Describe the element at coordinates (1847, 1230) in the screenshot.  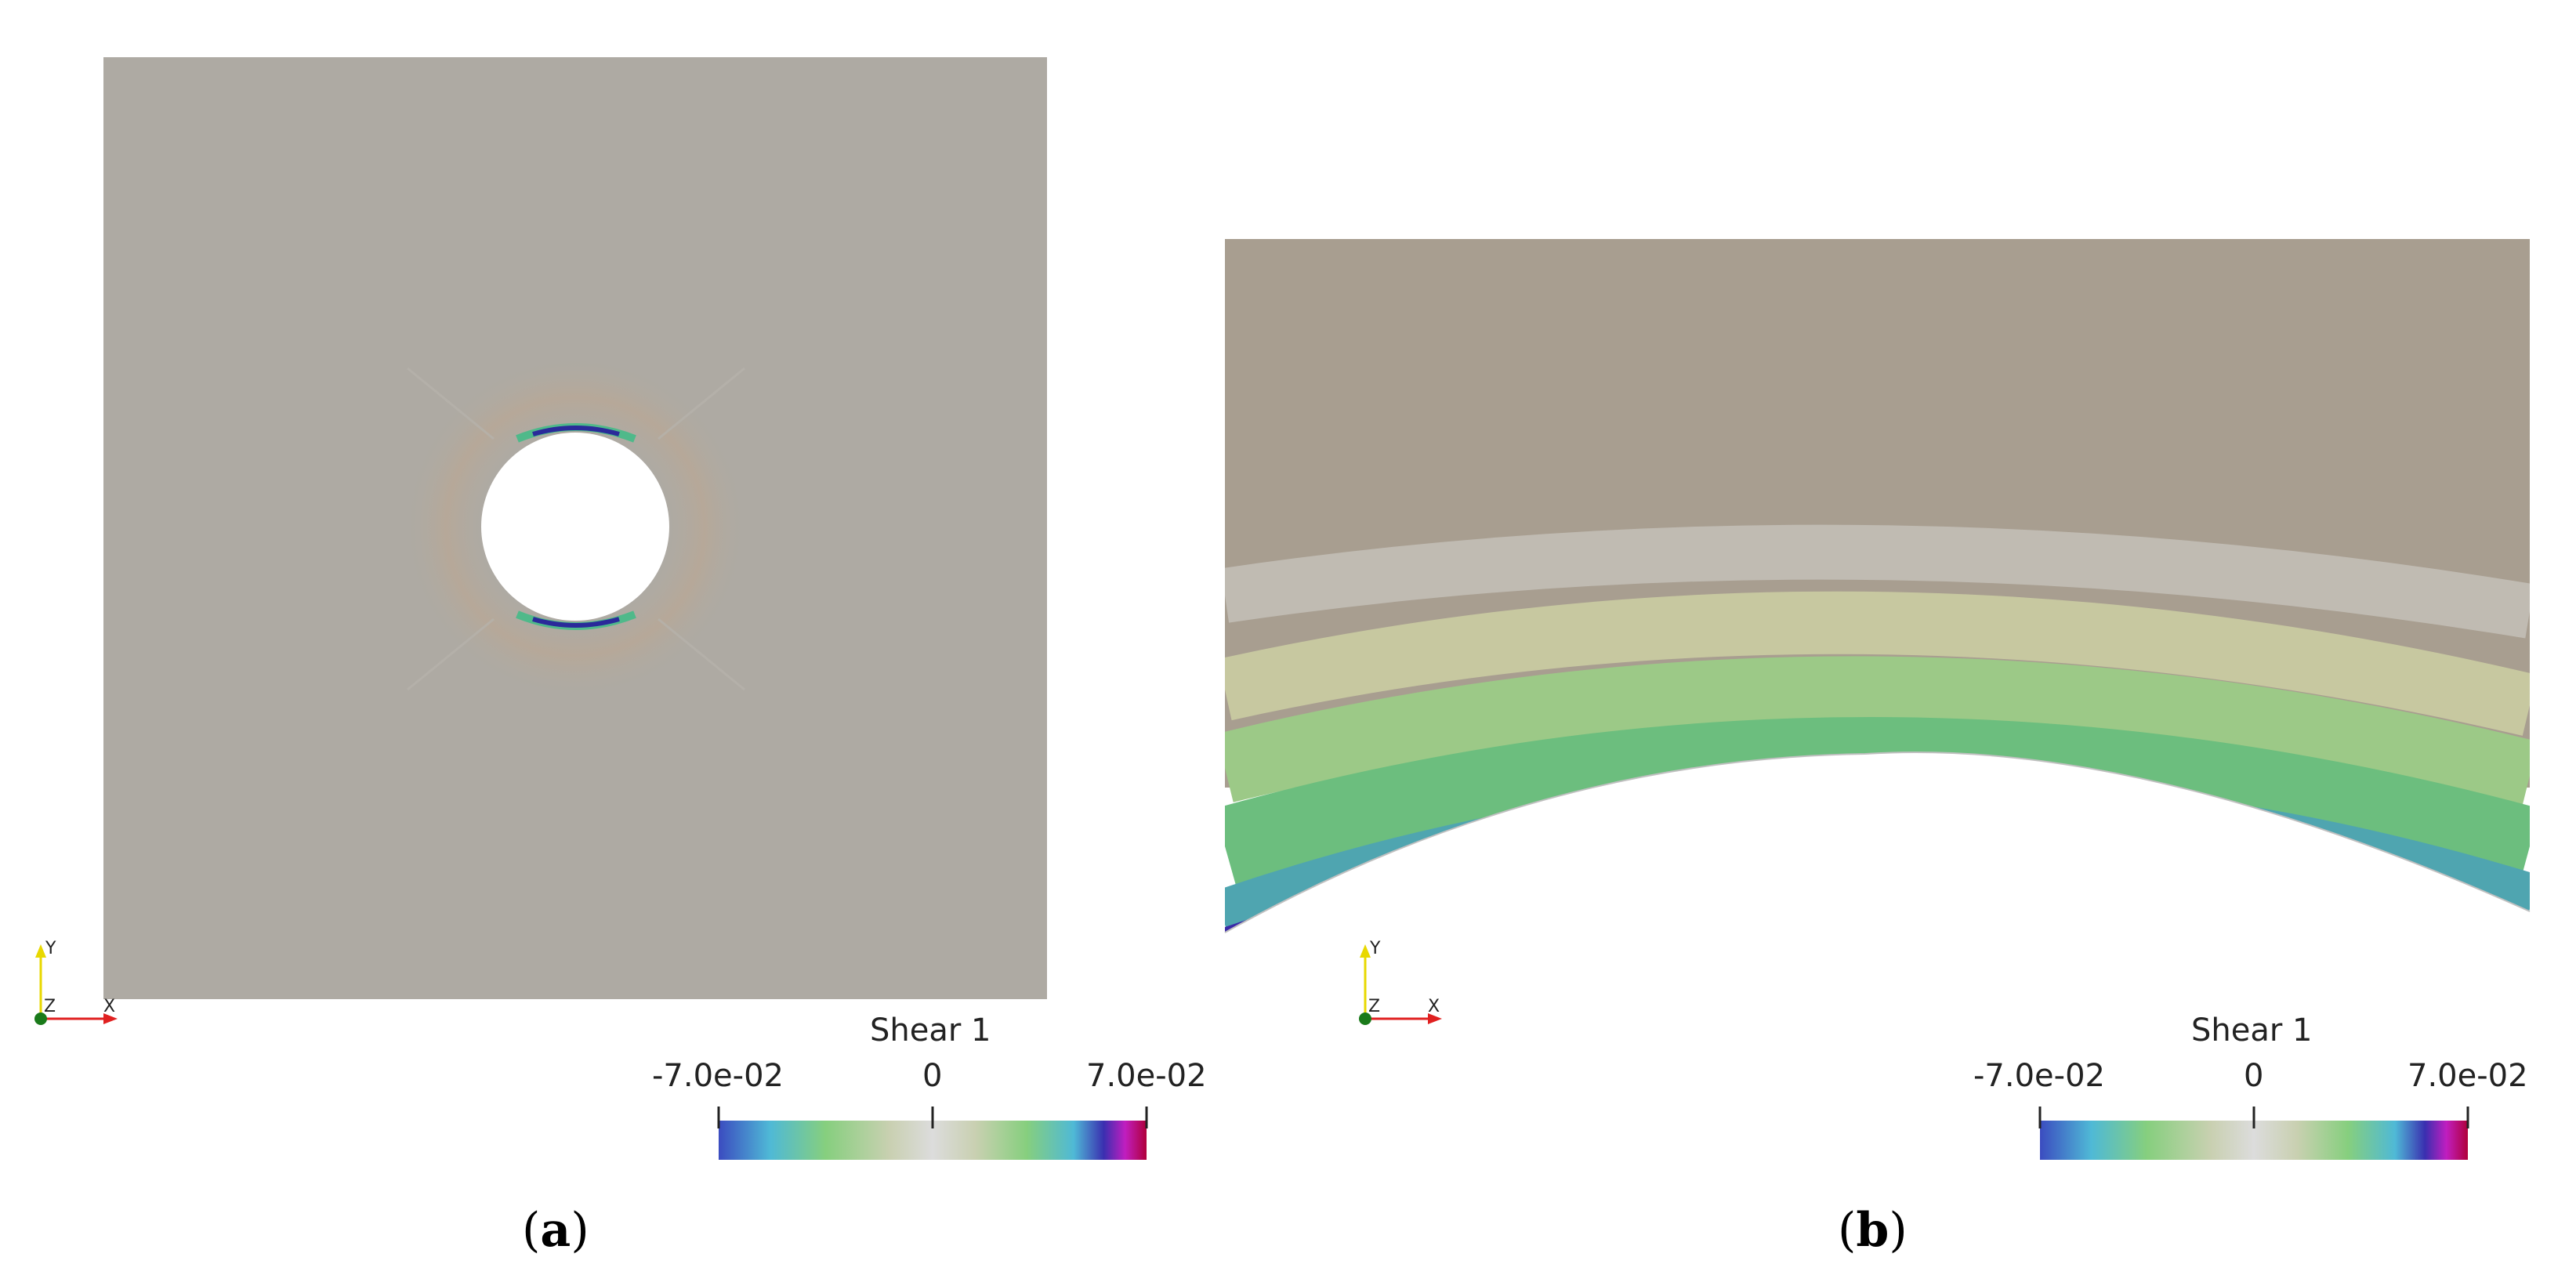
I see `caption-b-open: (` at that location.